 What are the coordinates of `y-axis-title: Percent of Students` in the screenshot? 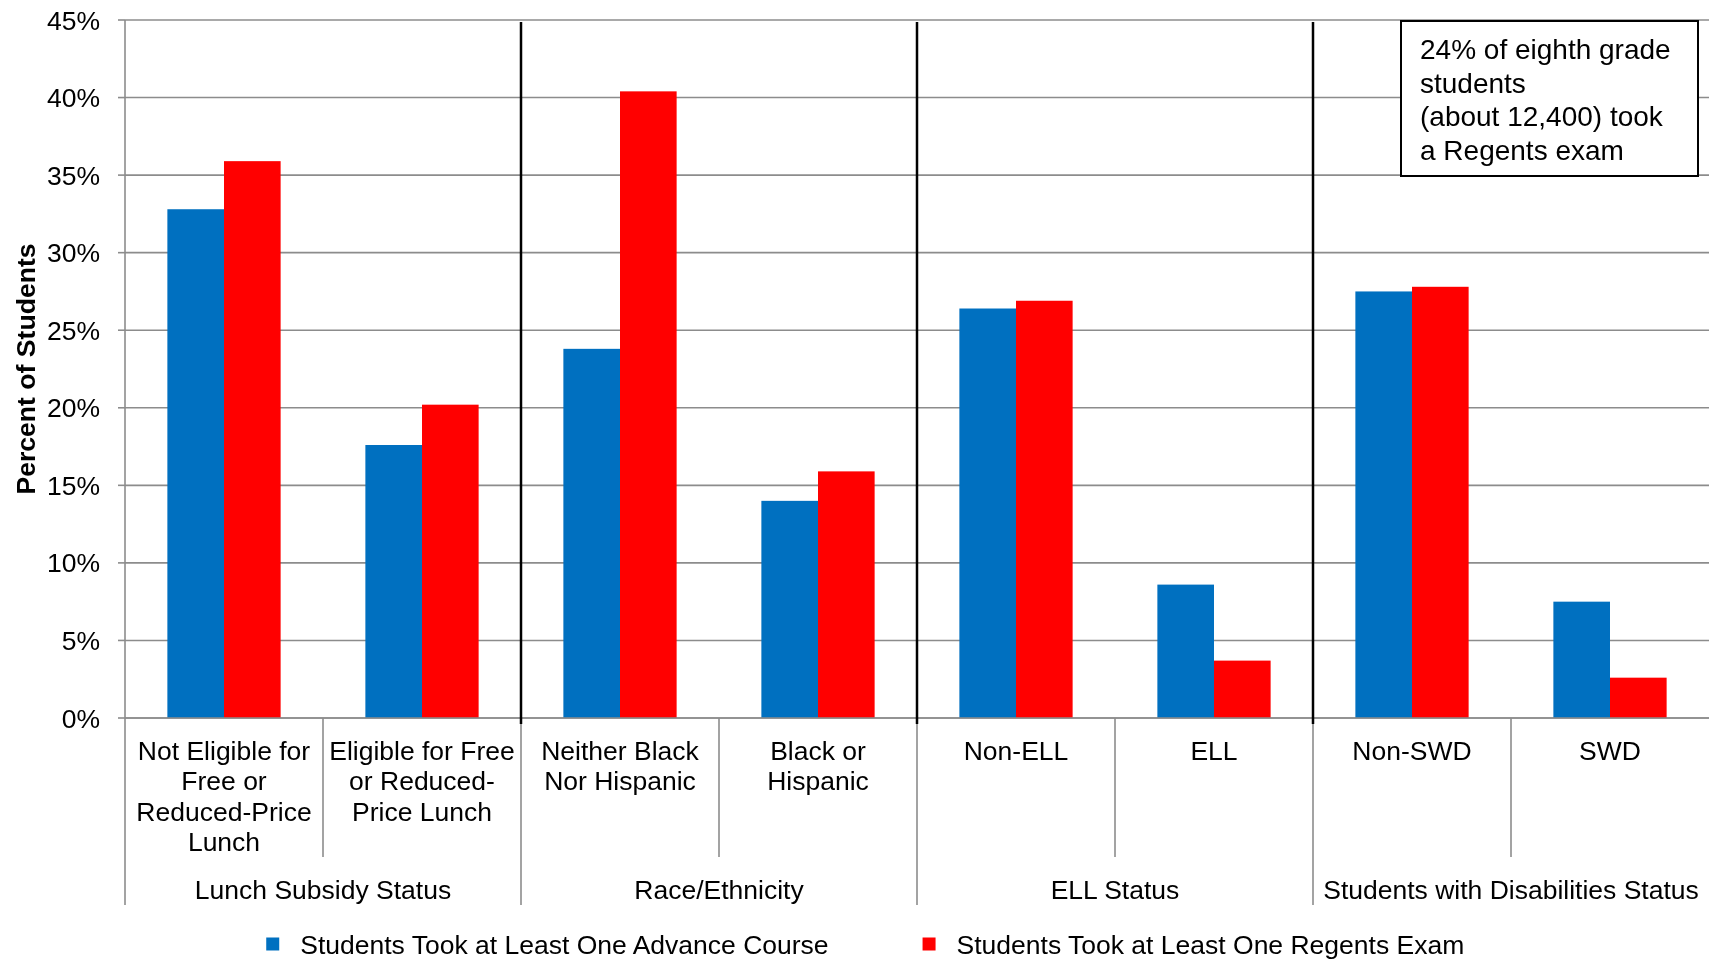 It's located at (26, 369).